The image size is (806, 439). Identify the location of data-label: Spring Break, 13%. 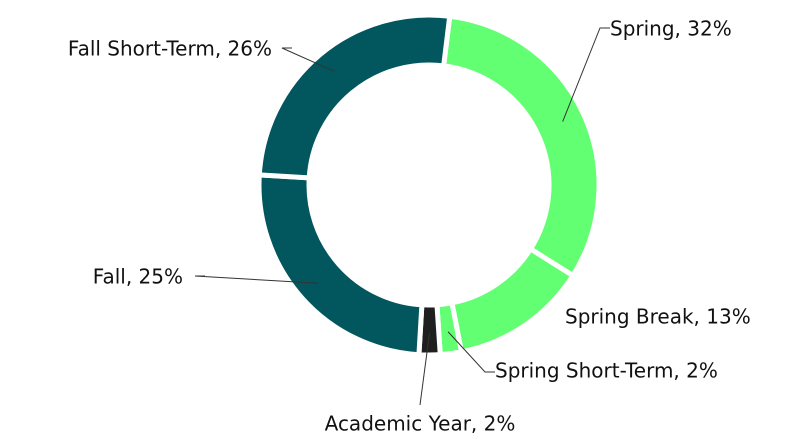
(658, 317).